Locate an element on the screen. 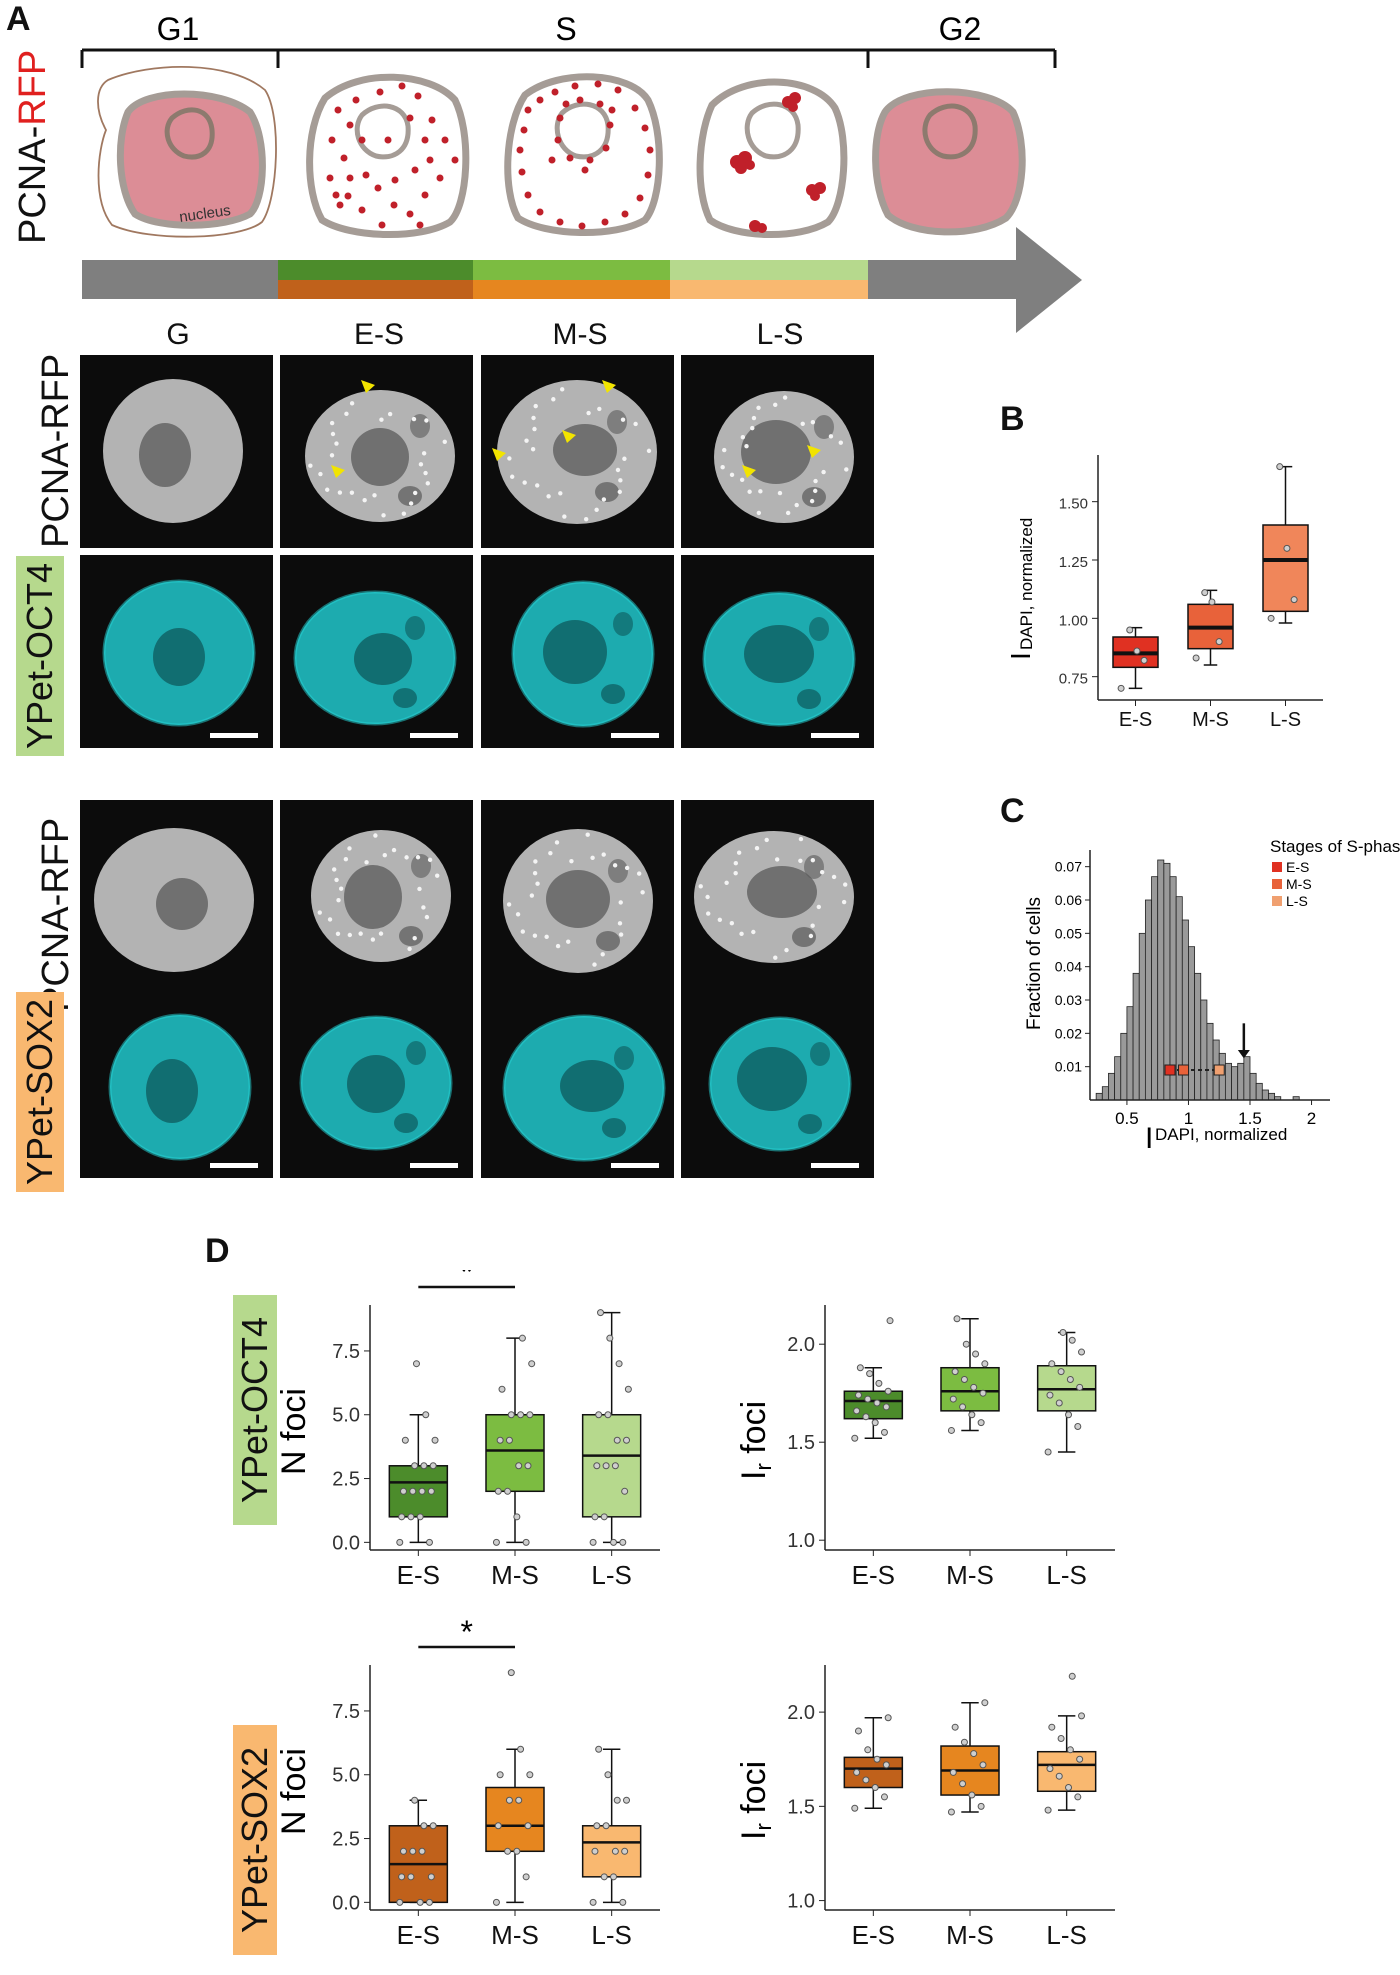 Image resolution: width=1400 pixels, height=1975 pixels. micrograph-pcna-top-g is located at coordinates (176, 451).